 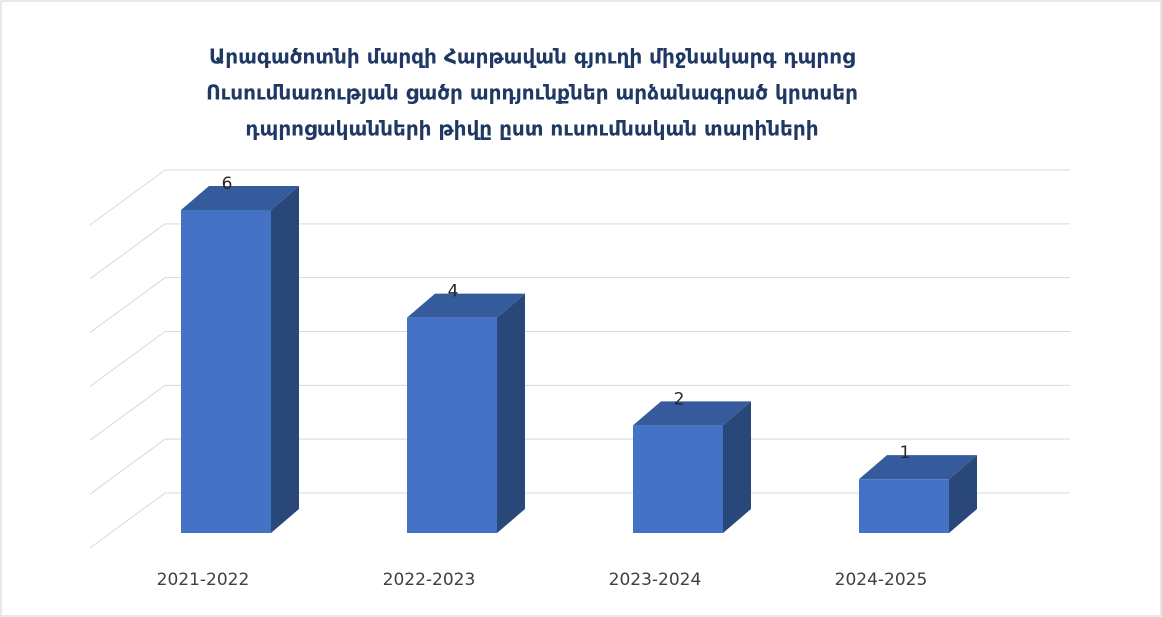 What do you see at coordinates (881, 580) in the screenshot?
I see `x-tick-label: 2024-2025` at bounding box center [881, 580].